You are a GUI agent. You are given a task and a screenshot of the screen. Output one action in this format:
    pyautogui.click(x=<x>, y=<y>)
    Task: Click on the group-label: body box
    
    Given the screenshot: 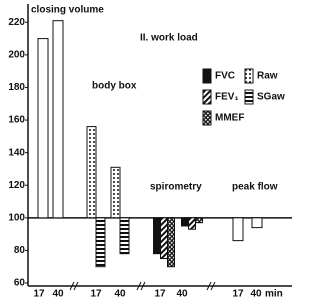 What is the action you would take?
    pyautogui.click(x=114, y=86)
    